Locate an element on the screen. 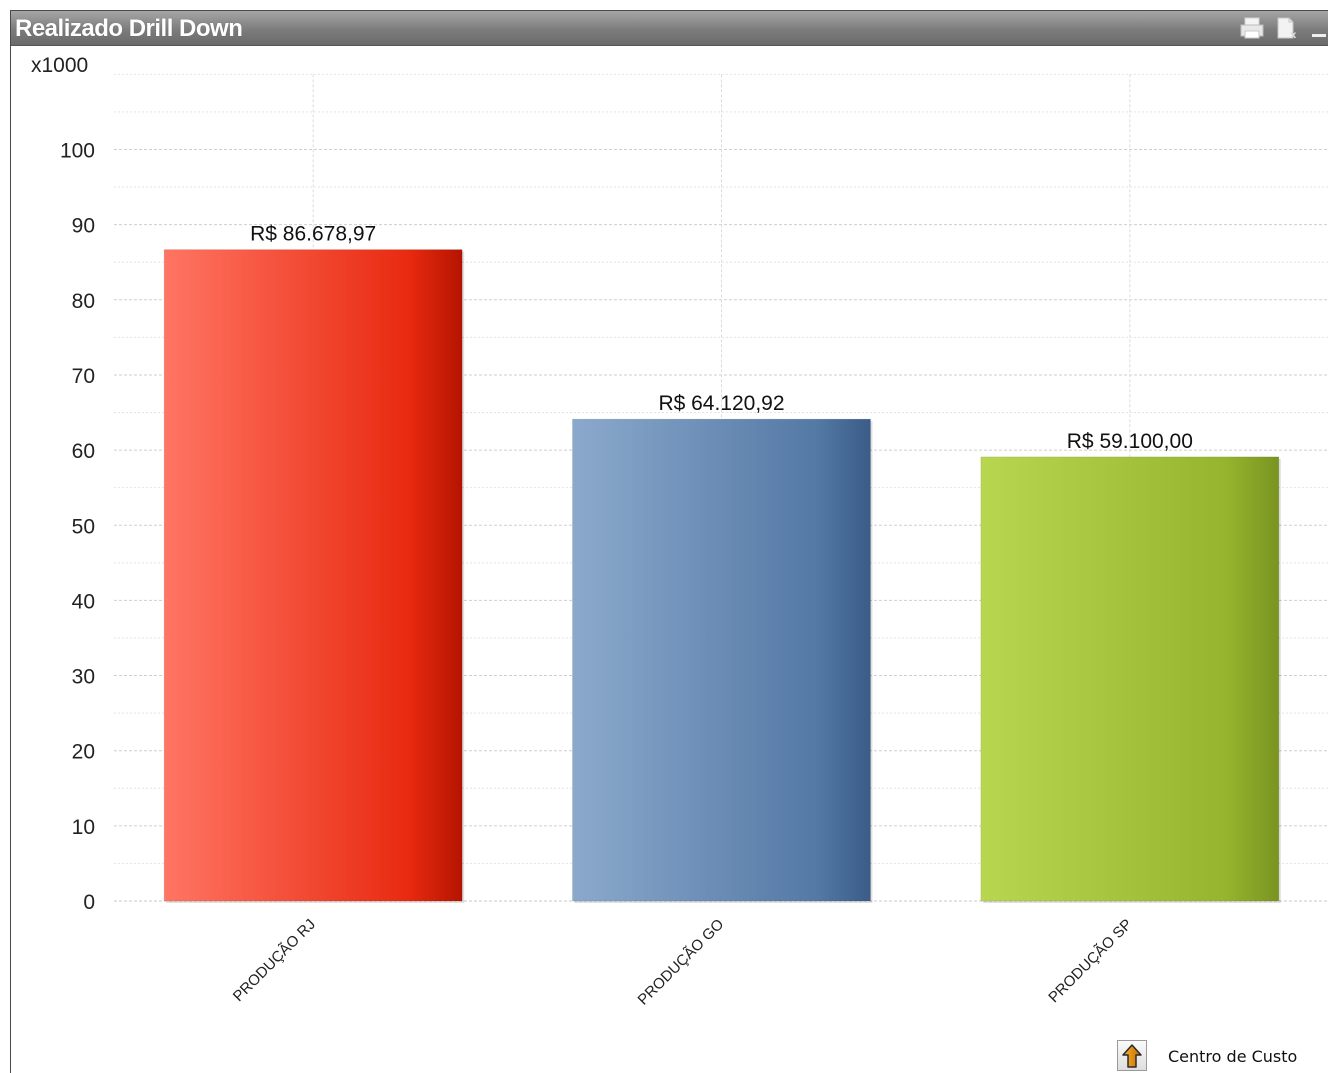 This screenshot has height=1073, width=1328. x-category-label: PRODUÇÃO GO is located at coordinates (681, 962).